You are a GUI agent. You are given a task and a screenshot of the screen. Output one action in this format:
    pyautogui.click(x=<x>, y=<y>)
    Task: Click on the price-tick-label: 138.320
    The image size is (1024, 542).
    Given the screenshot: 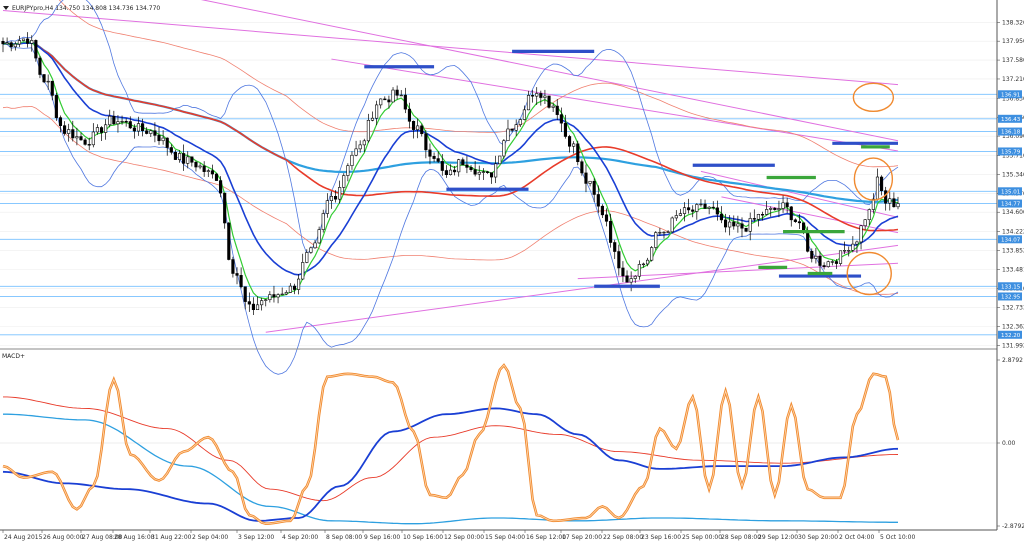 What is the action you would take?
    pyautogui.click(x=1013, y=22)
    